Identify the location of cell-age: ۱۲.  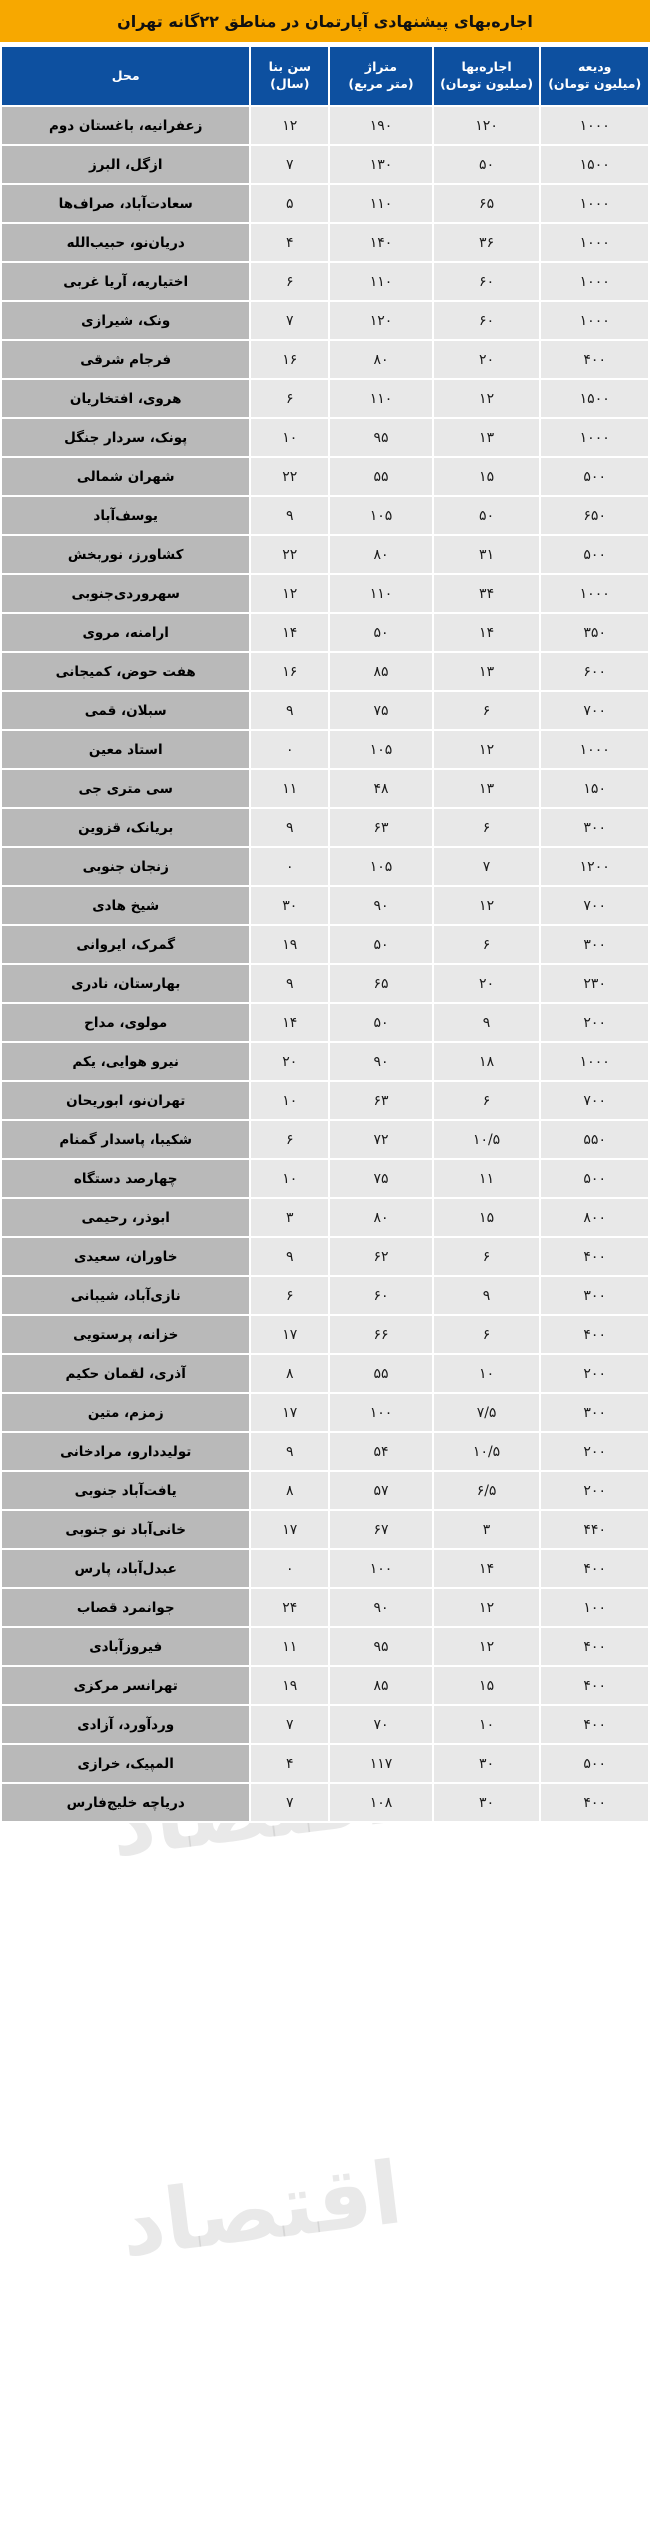
(290, 125).